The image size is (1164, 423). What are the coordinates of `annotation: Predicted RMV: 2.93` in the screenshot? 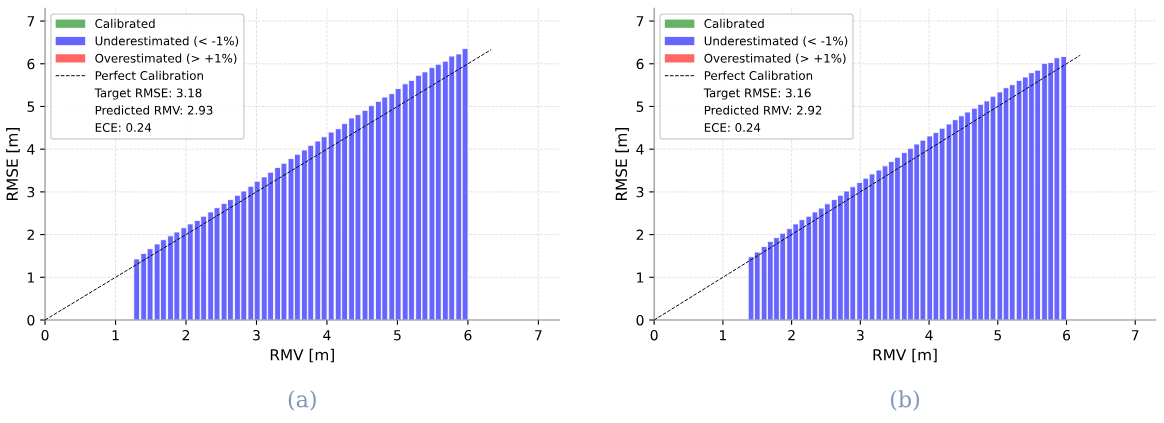 It's located at (154, 110).